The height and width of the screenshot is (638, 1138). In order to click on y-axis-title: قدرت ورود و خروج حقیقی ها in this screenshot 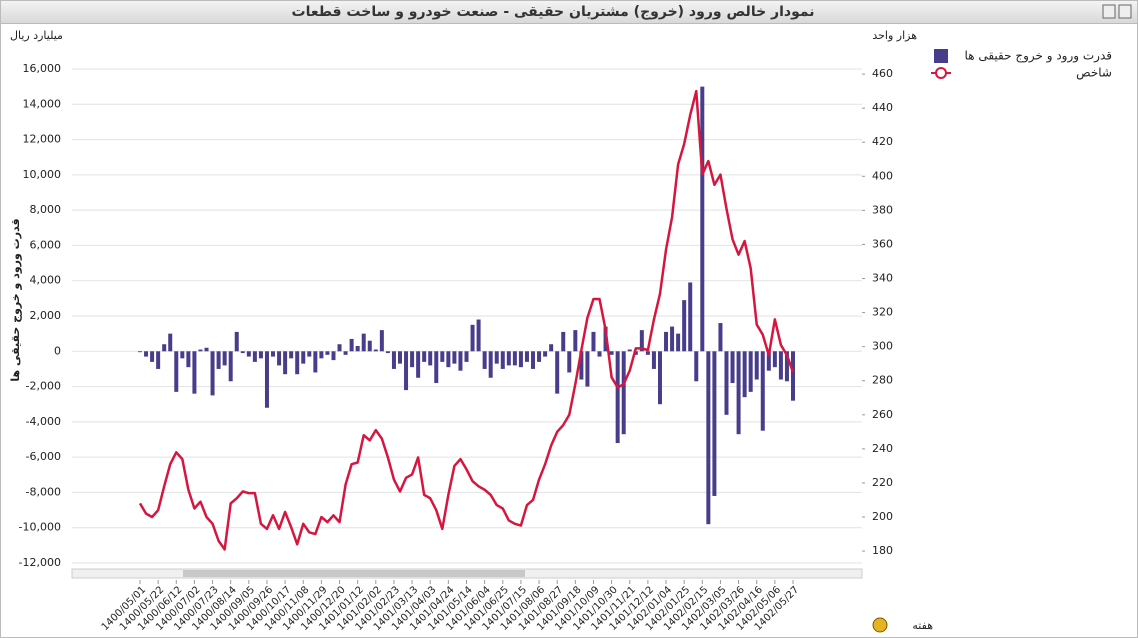, I will do `click(16, 299)`.